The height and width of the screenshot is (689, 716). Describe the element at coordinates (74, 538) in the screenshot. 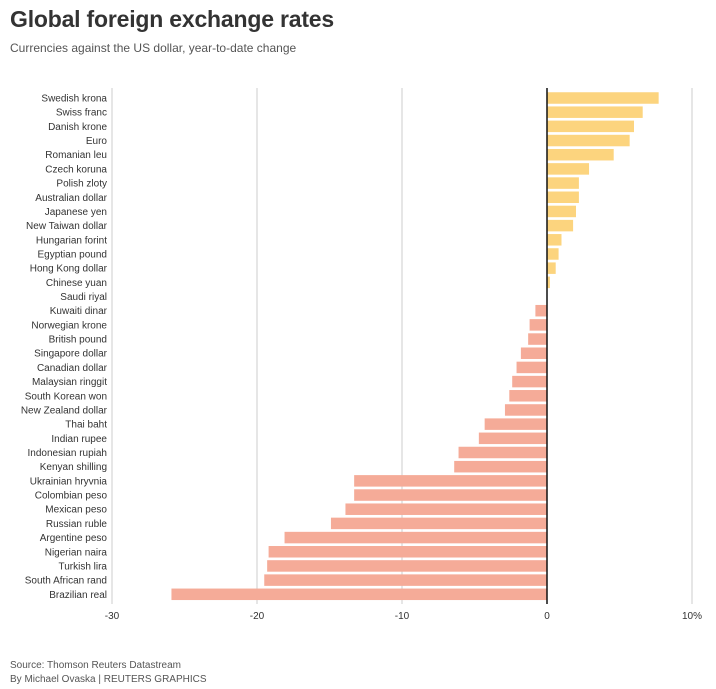

I see `category-label: Argentine peso` at that location.